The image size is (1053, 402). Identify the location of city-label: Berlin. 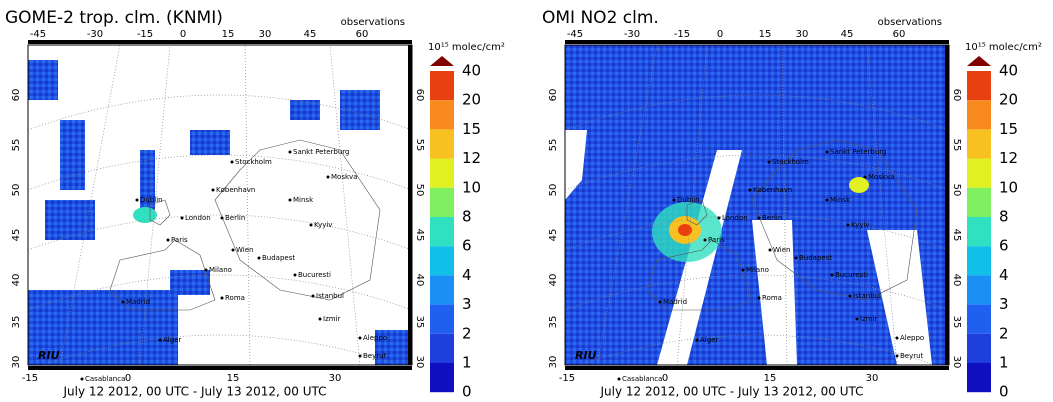
(235, 218).